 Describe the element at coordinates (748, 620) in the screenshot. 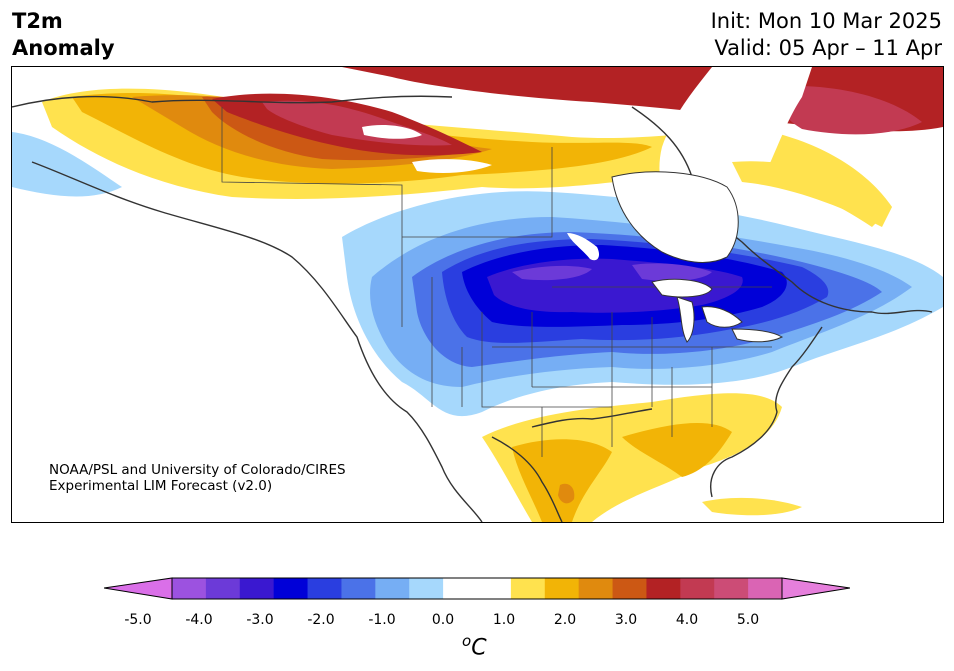

I see `colorbar-tick-label: 5.0` at that location.